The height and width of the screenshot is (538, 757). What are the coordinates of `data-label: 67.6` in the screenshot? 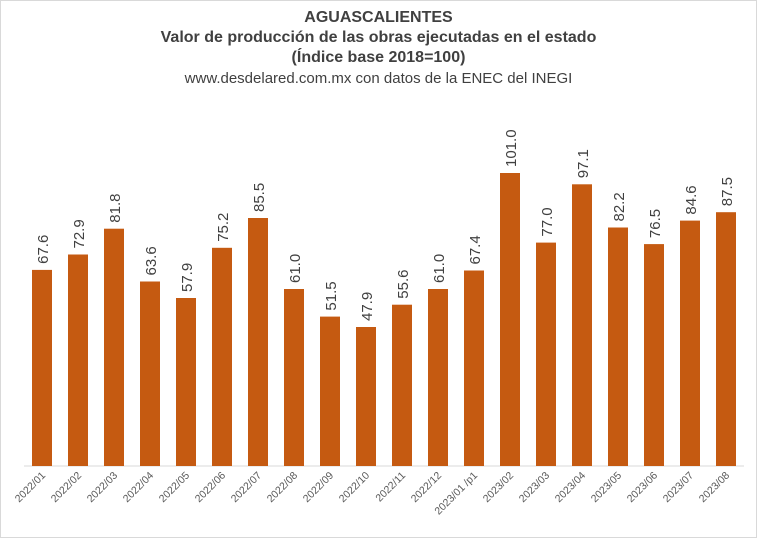 It's located at (43, 249).